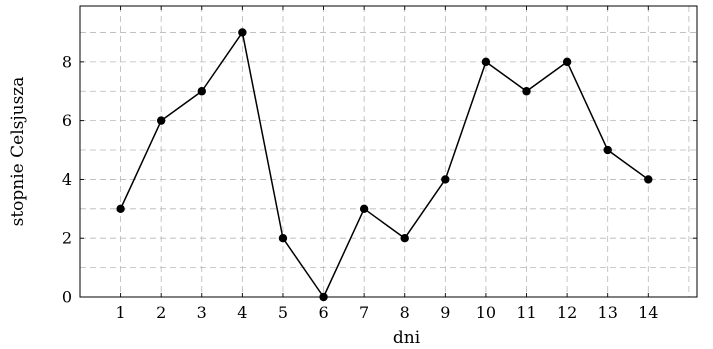  What do you see at coordinates (405, 312) in the screenshot?
I see `x-tick-label: 8` at bounding box center [405, 312].